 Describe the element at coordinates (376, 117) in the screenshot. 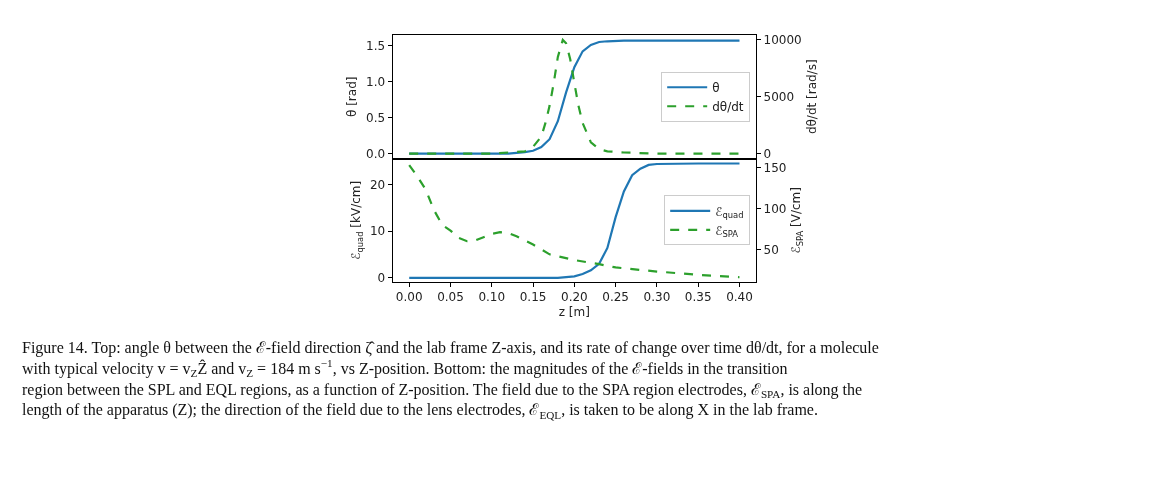

I see `y-tick-label: 0.5` at that location.